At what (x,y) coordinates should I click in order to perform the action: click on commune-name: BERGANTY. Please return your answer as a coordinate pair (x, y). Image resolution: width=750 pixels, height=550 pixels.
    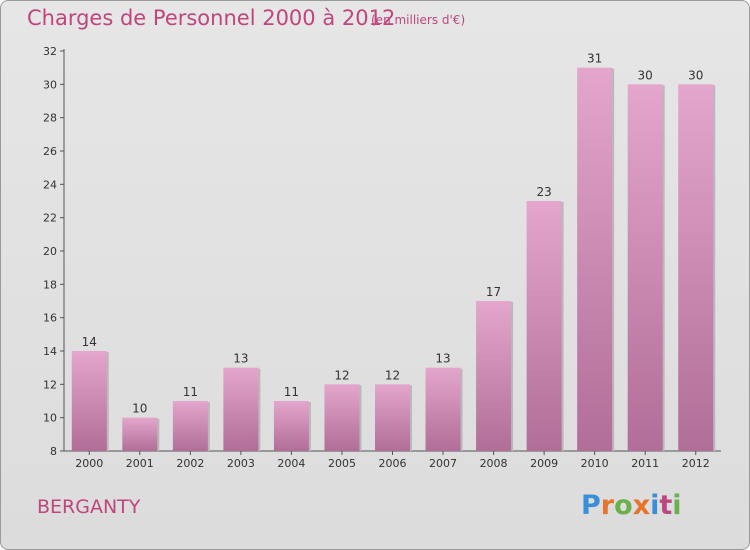
    Looking at the image, I should click on (89, 507).